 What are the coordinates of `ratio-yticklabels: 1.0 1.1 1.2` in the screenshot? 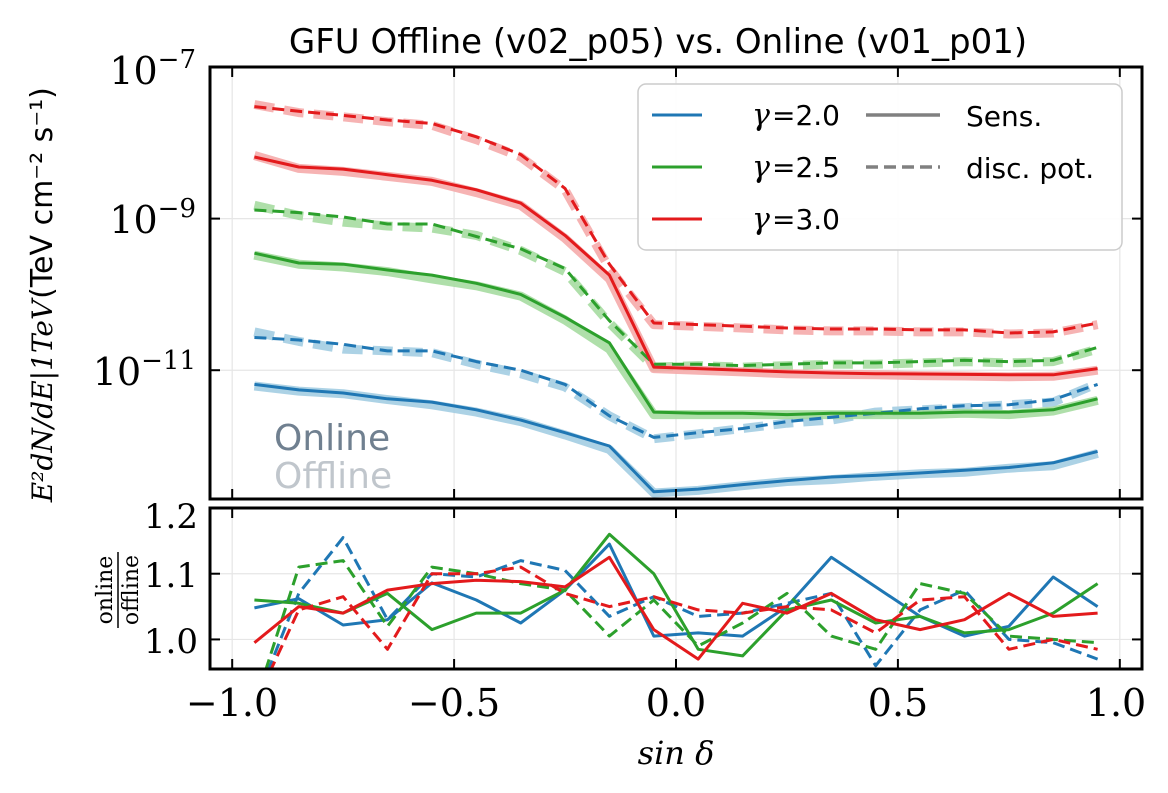 It's located at (171, 579).